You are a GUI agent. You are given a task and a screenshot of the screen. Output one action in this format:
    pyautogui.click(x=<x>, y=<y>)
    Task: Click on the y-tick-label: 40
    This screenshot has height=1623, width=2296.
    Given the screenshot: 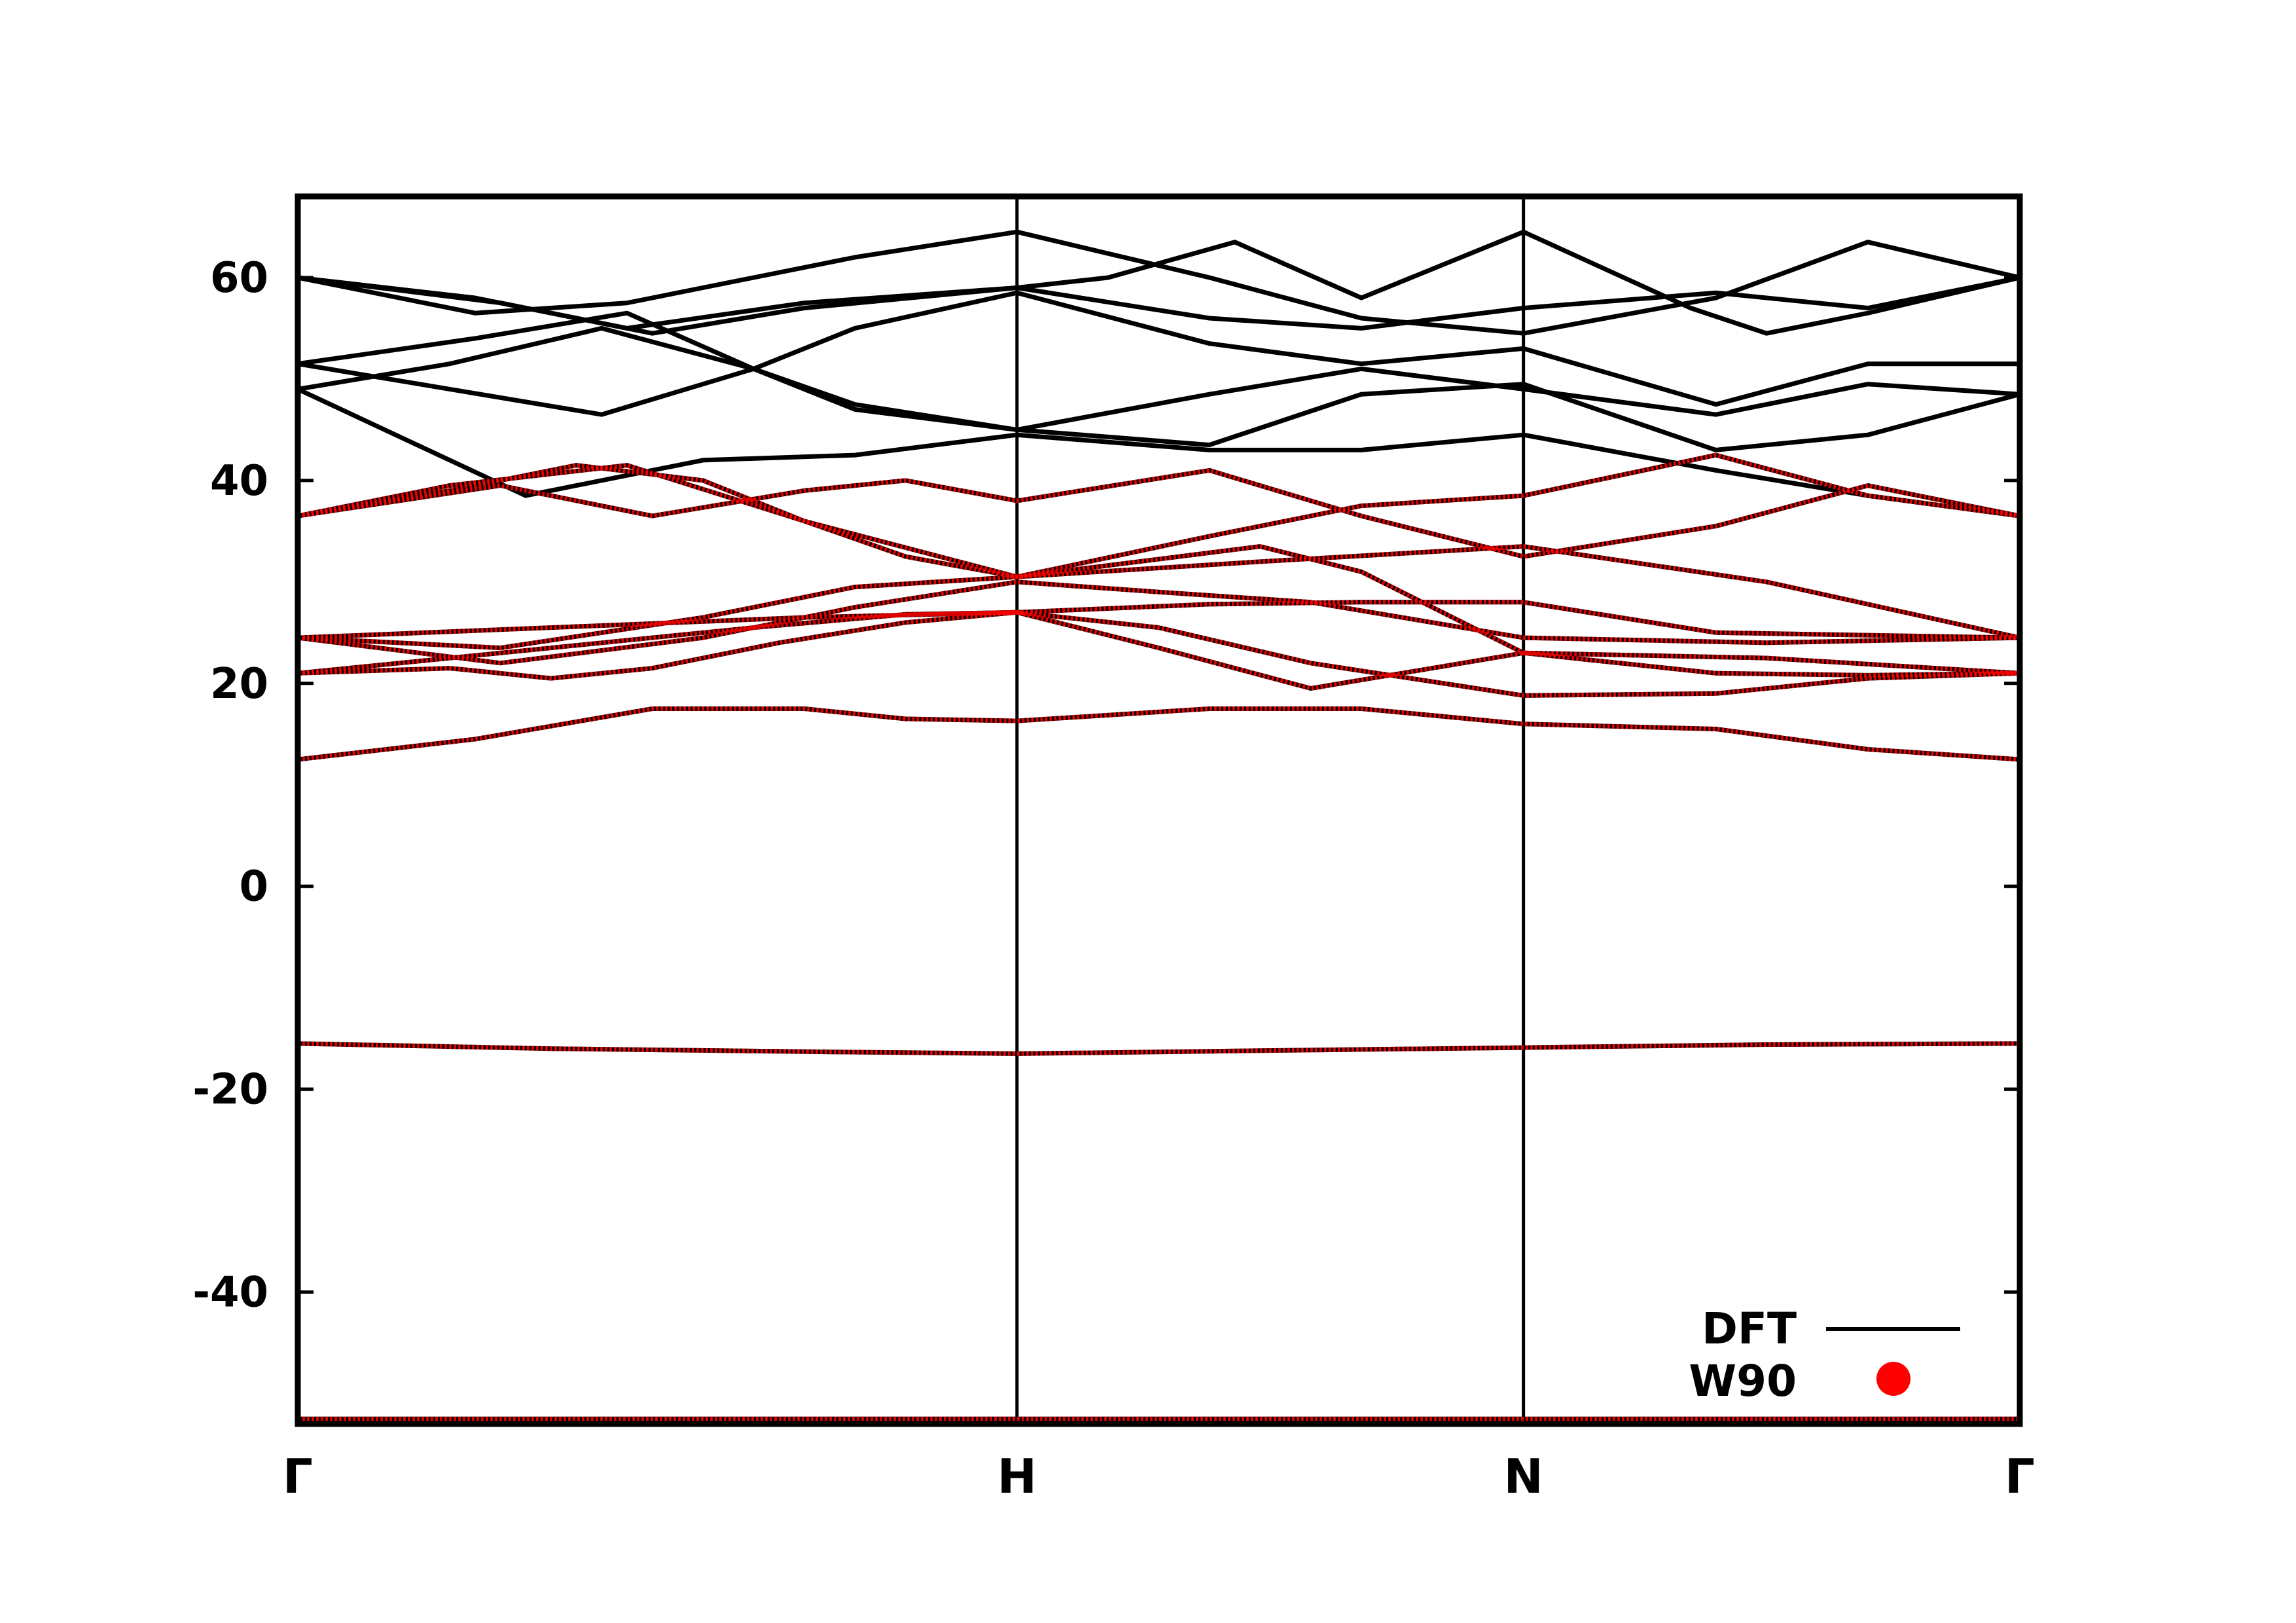 What is the action you would take?
    pyautogui.click(x=239, y=481)
    